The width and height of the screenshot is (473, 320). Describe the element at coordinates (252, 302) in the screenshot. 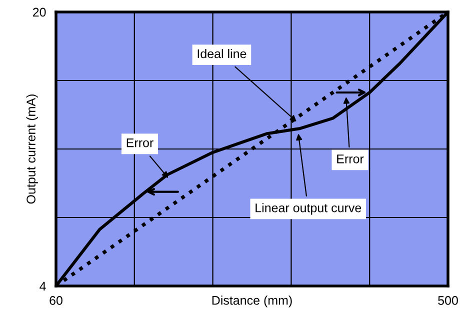

I see `x-axis-title: Distance (mm)` at that location.